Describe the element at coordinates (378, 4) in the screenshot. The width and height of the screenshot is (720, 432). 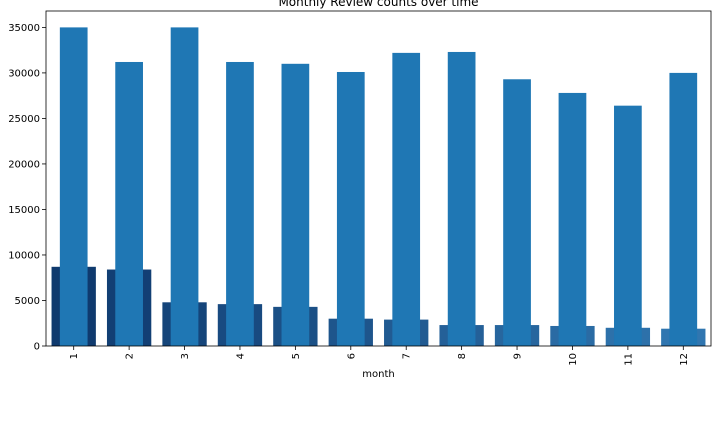
I see `chart-title: Monthly Review counts over time` at that location.